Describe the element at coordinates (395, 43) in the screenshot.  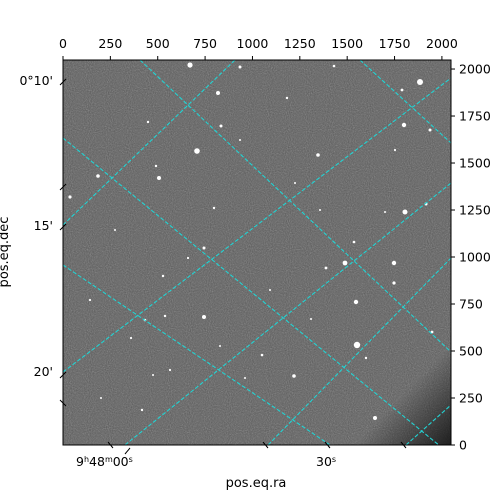
I see `pixel-x-tick-label: 1750` at that location.